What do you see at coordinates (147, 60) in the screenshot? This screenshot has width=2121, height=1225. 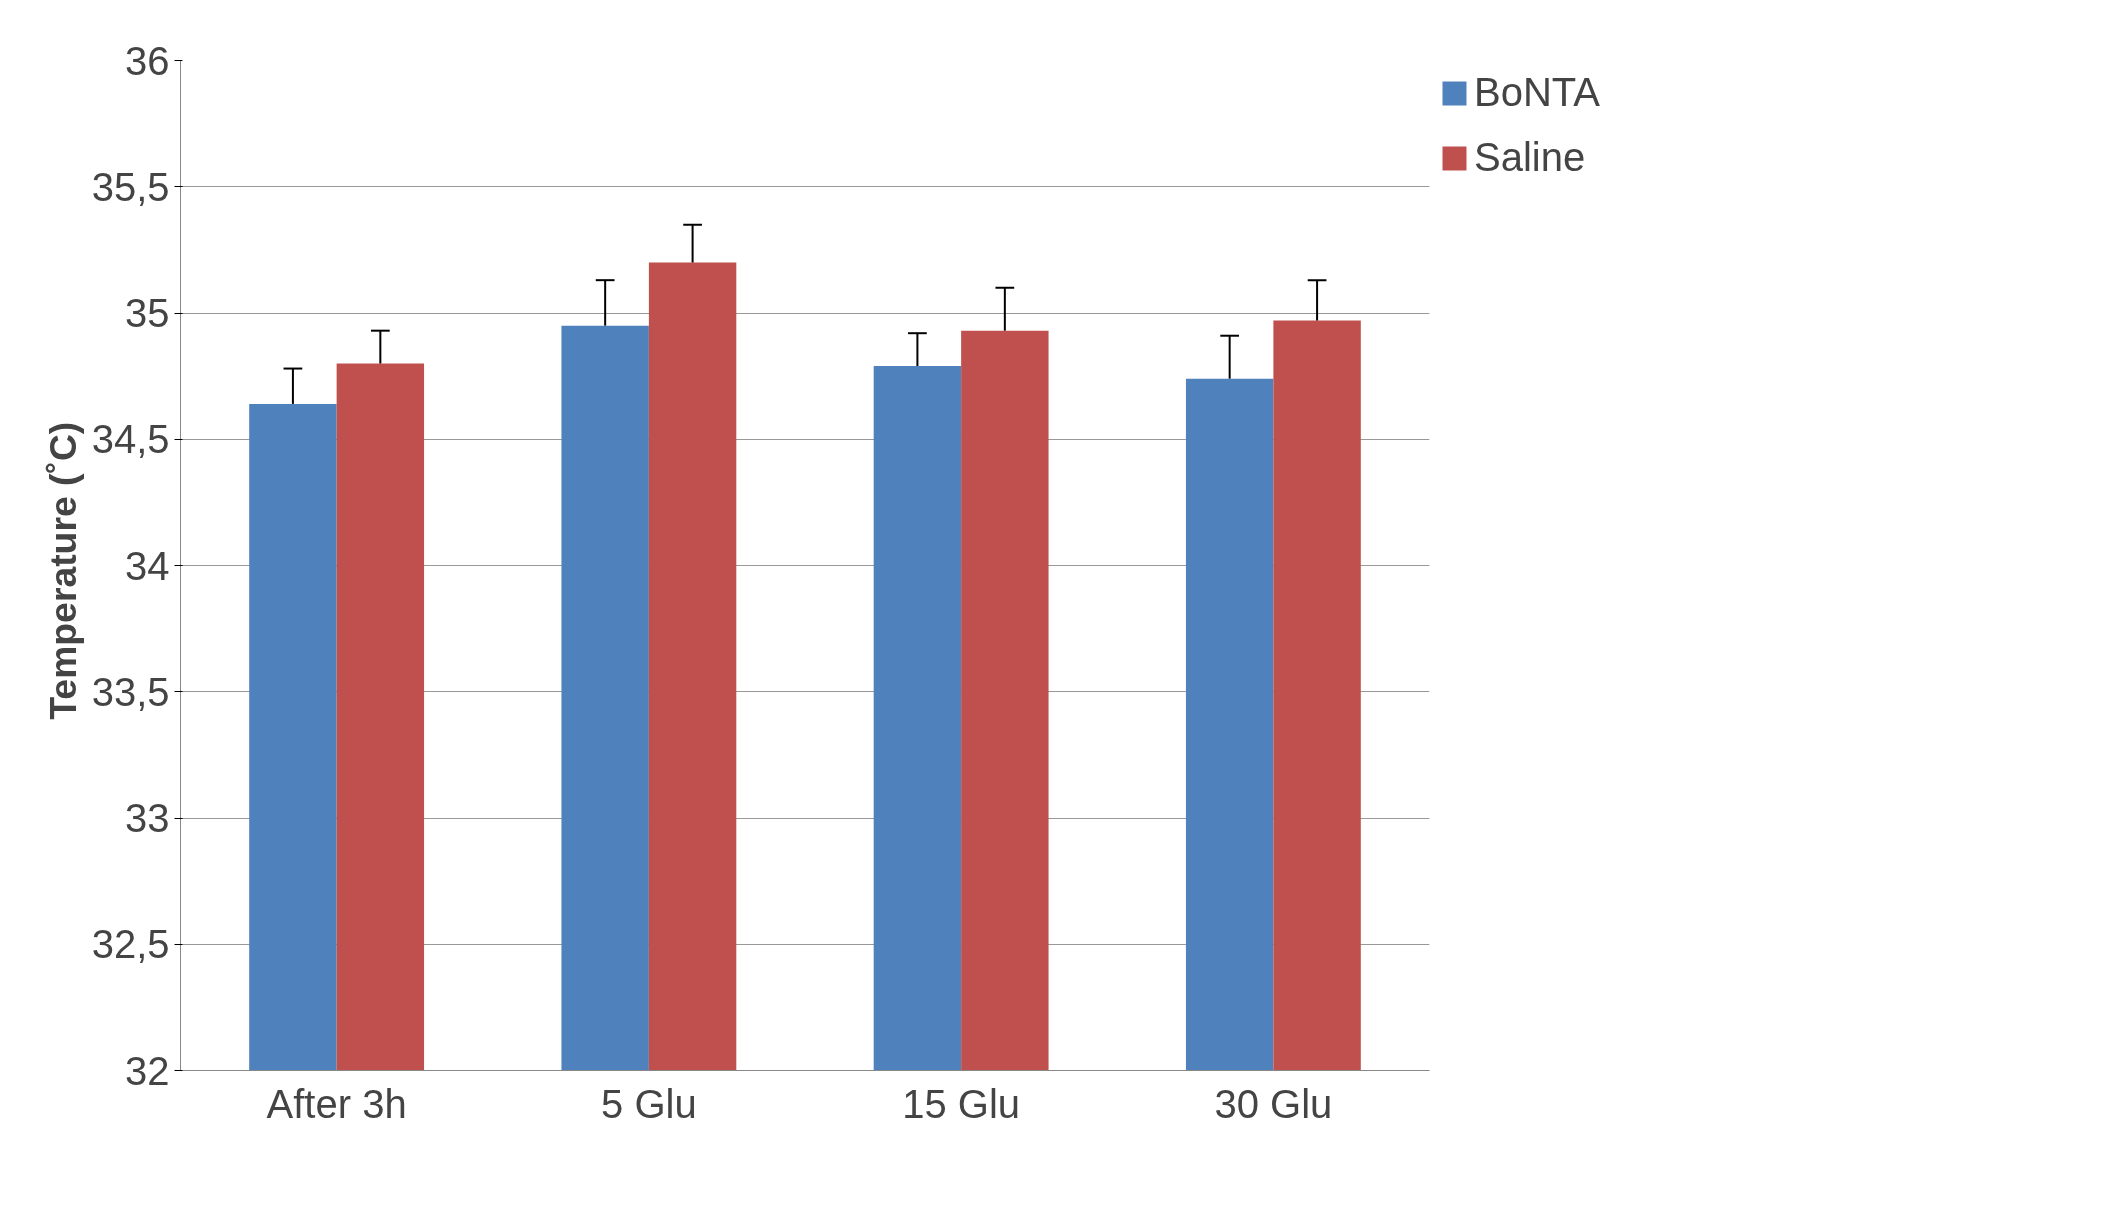 I see `y-tick-label: 36` at bounding box center [147, 60].